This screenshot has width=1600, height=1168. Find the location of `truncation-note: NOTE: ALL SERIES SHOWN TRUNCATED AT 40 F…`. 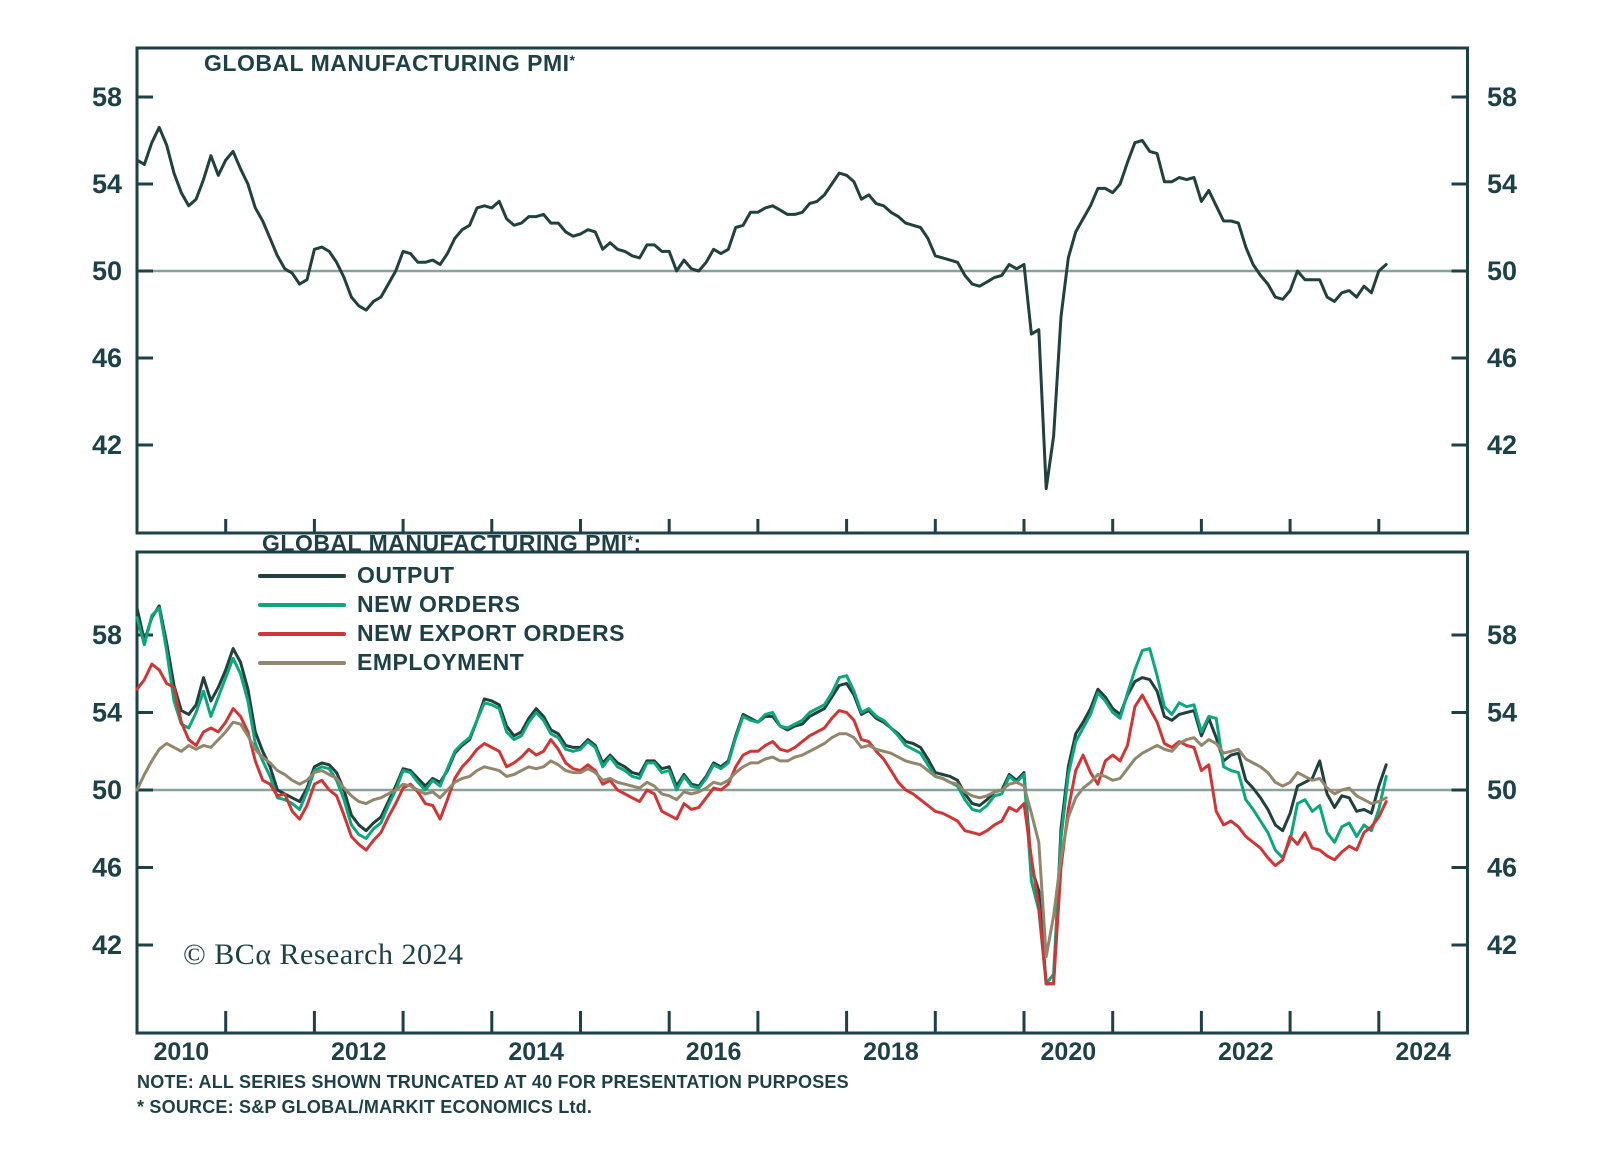

truncation-note: NOTE: ALL SERIES SHOWN TRUNCATED AT 40 F… is located at coordinates (493, 1082).